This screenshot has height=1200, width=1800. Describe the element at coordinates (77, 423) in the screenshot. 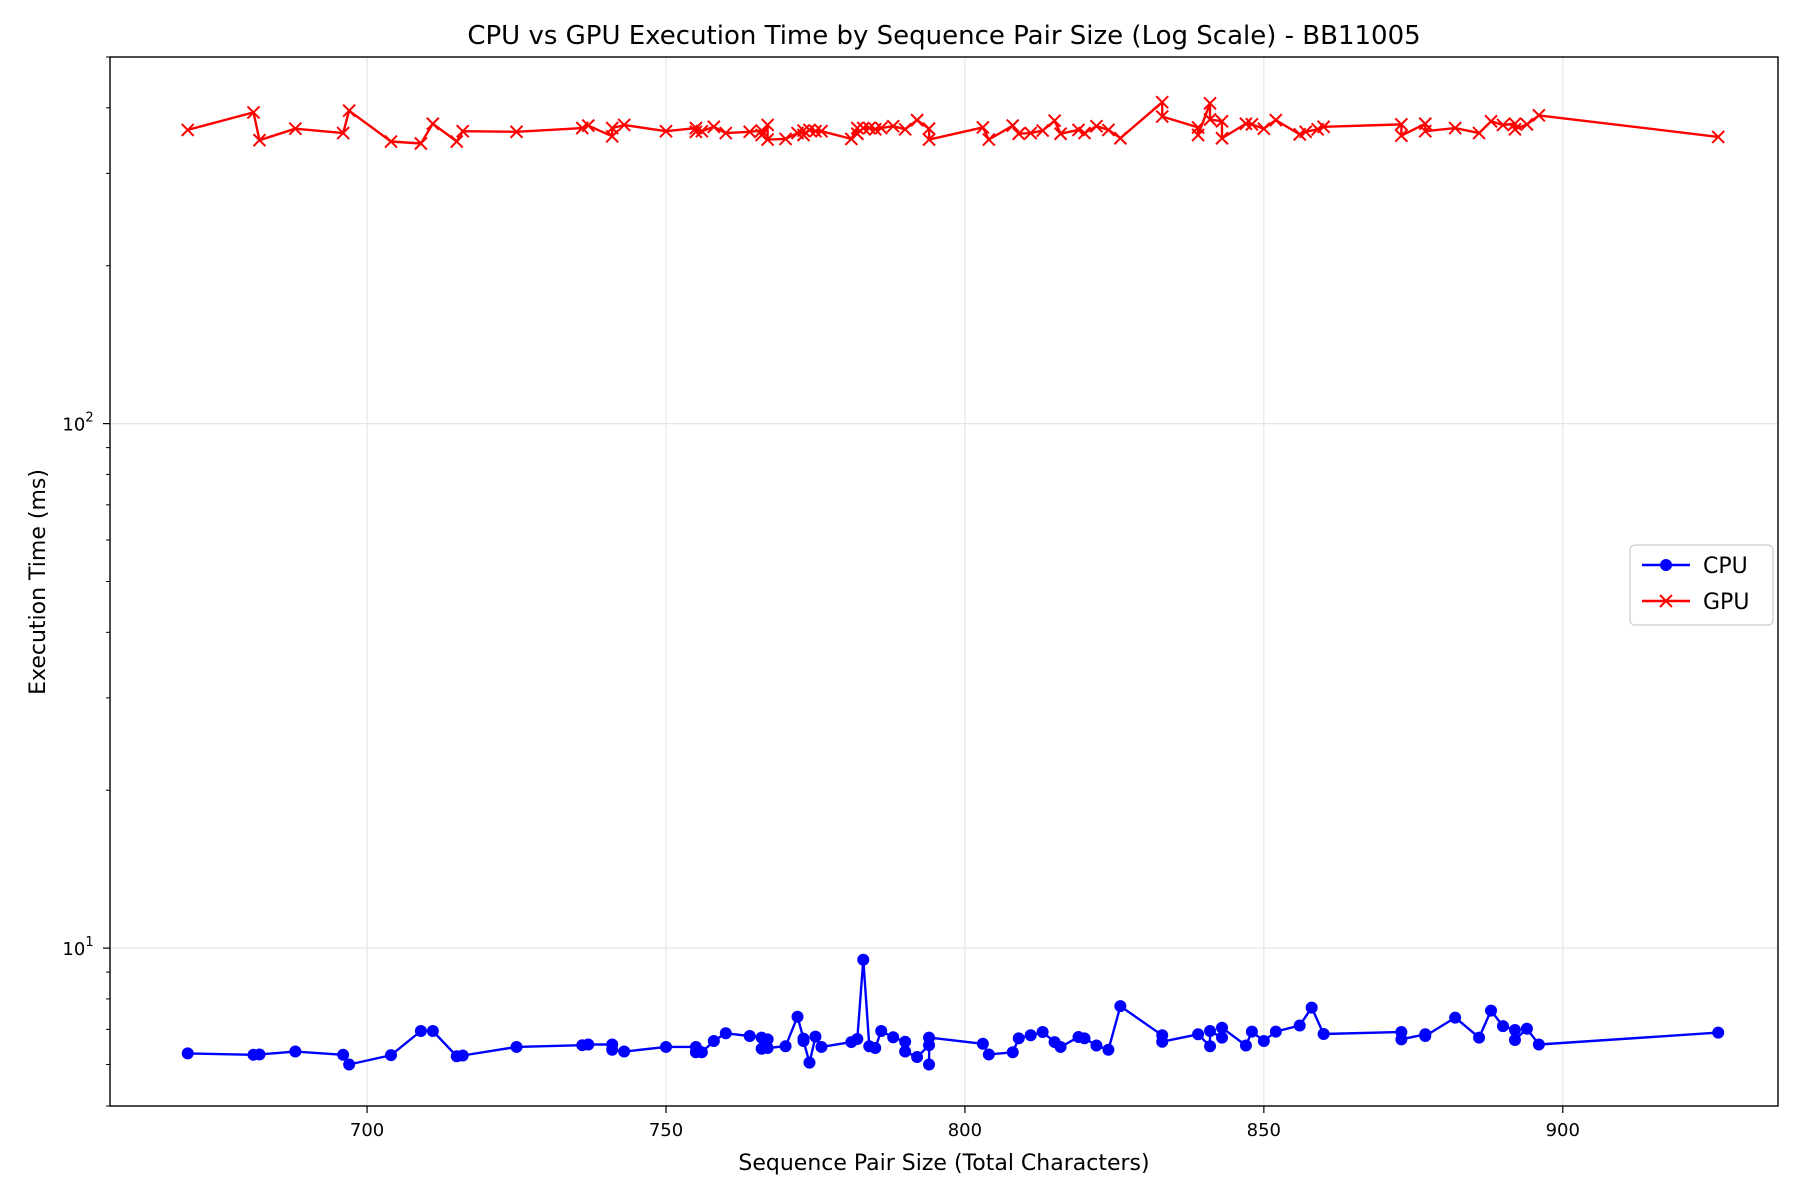

I see `y-tick-label: 10²` at that location.